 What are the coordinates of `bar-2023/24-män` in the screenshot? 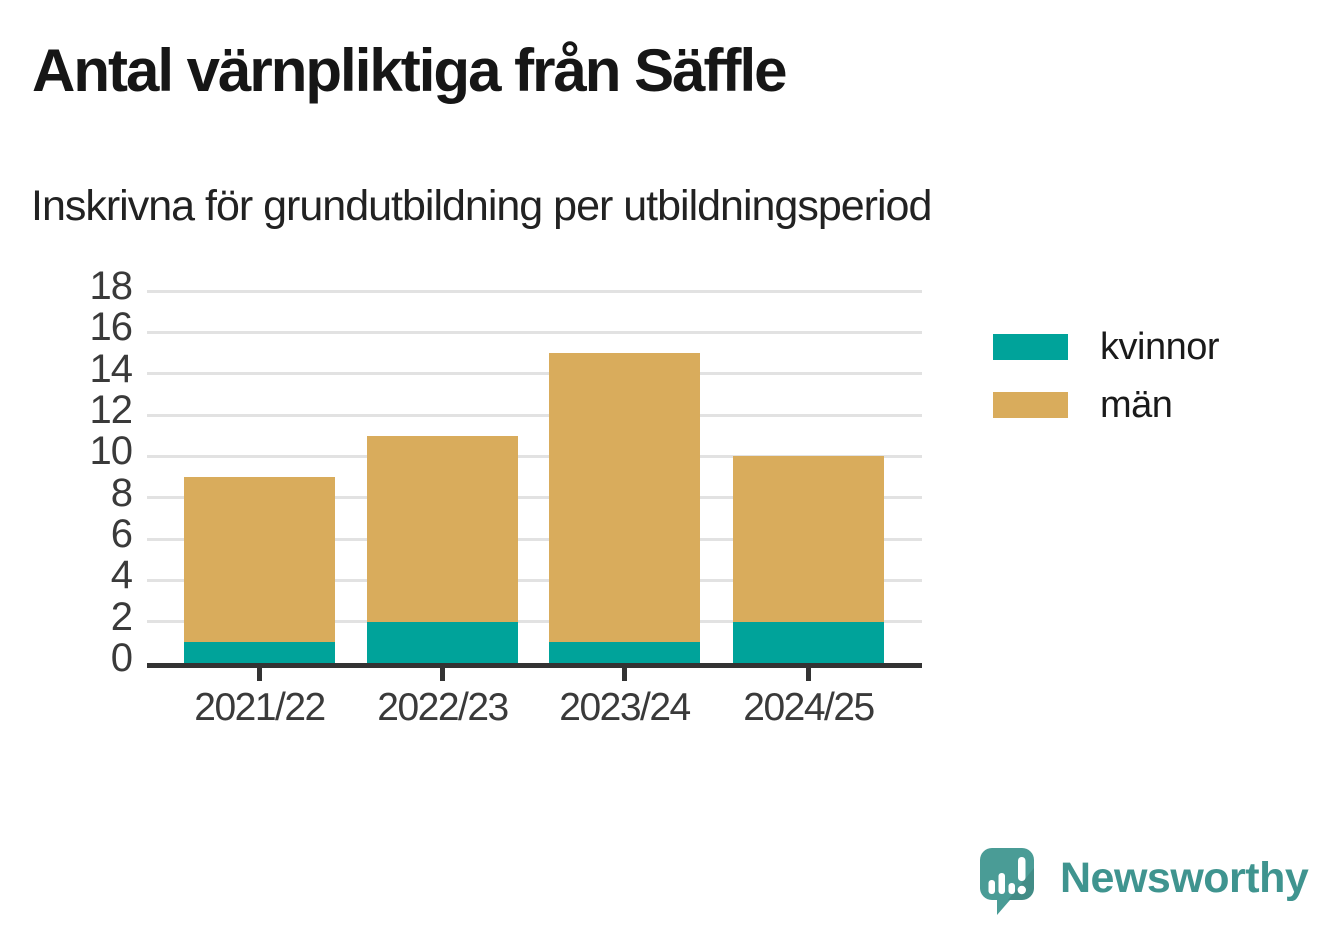 It's located at (624, 498).